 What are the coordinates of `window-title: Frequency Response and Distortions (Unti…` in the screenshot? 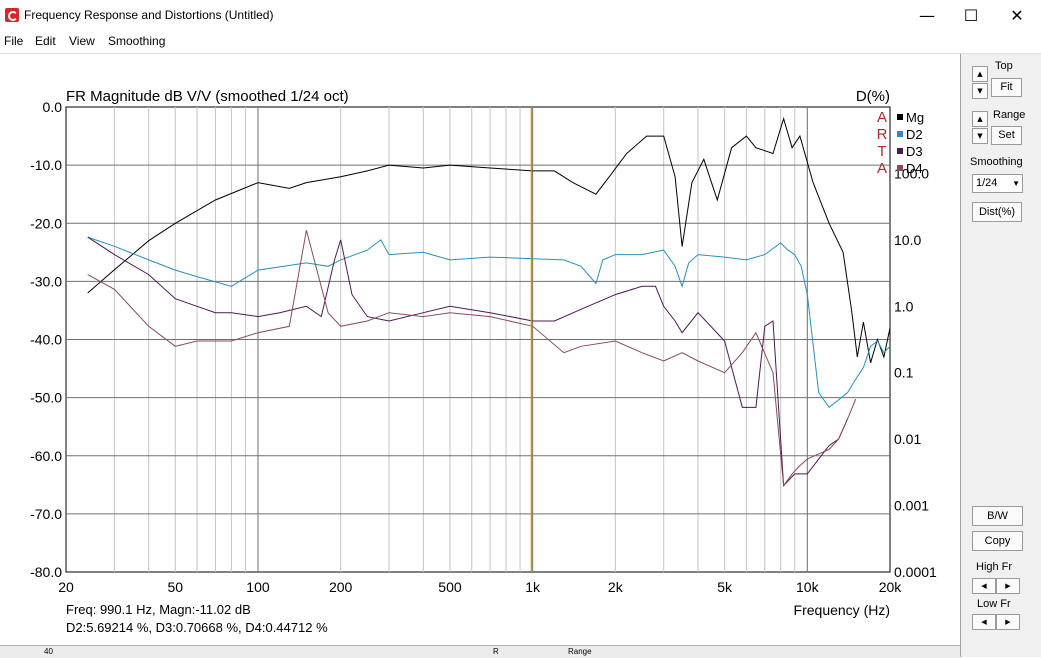 It's located at (149, 15).